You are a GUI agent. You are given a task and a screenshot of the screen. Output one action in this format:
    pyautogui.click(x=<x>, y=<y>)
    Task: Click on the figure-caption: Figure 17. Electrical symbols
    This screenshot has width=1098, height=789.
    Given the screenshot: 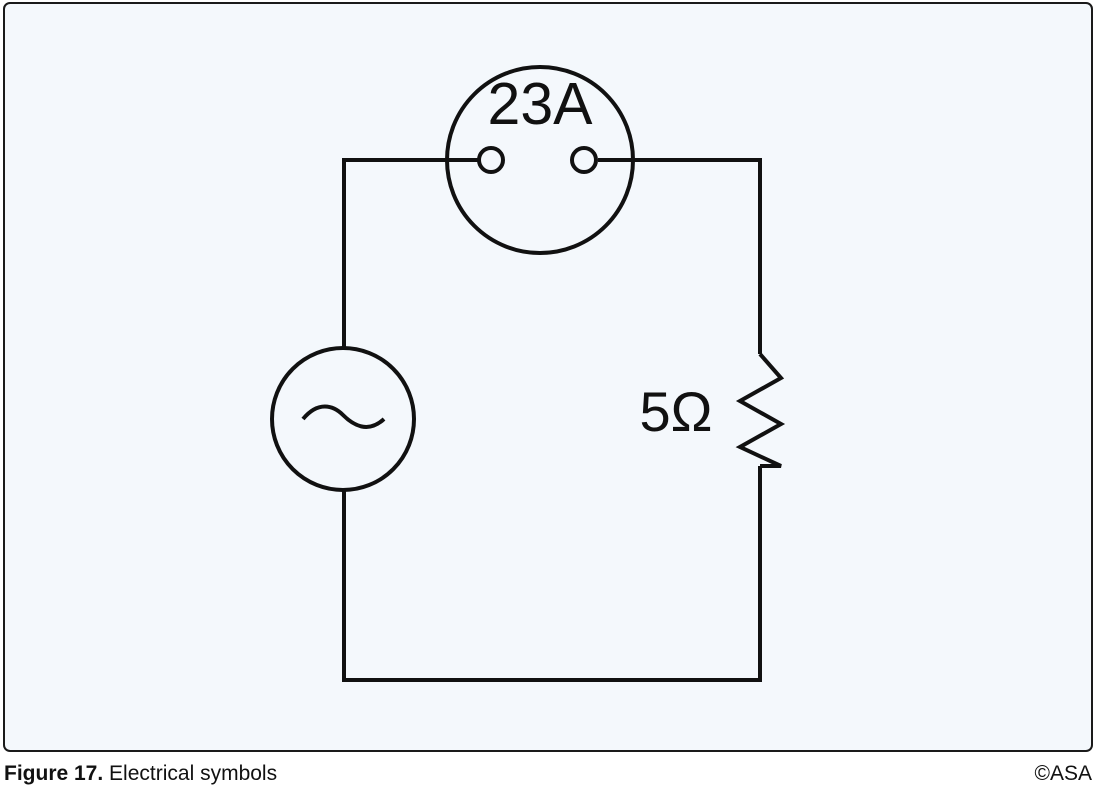 What is the action you would take?
    pyautogui.click(x=140, y=774)
    